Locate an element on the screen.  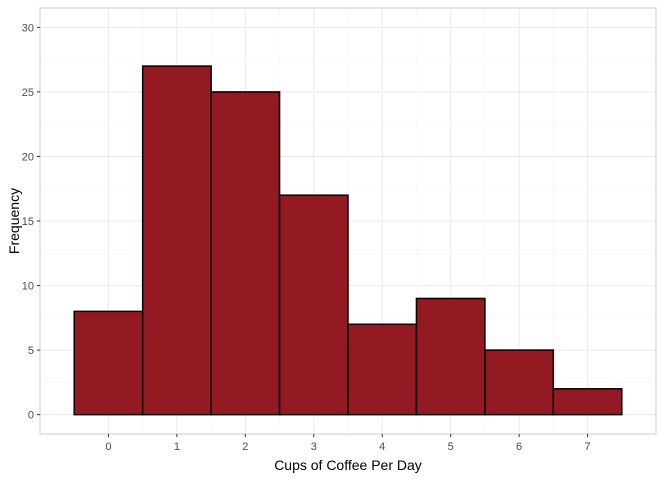
x-tick-label: 0 is located at coordinates (108, 447).